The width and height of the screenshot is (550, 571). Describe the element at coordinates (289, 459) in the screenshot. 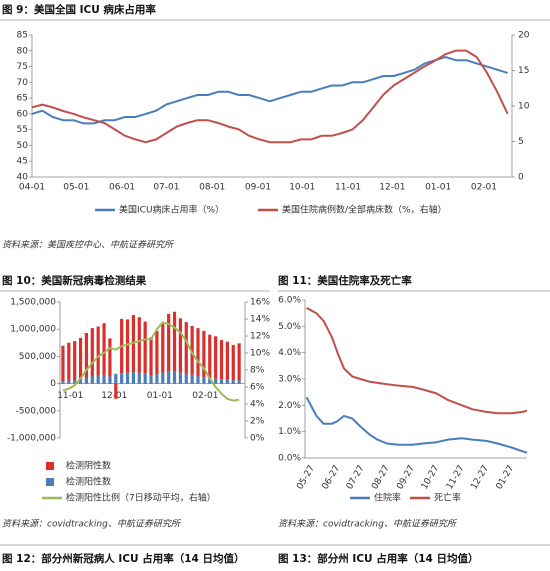

I see `y-tick-label: 0.0%` at that location.